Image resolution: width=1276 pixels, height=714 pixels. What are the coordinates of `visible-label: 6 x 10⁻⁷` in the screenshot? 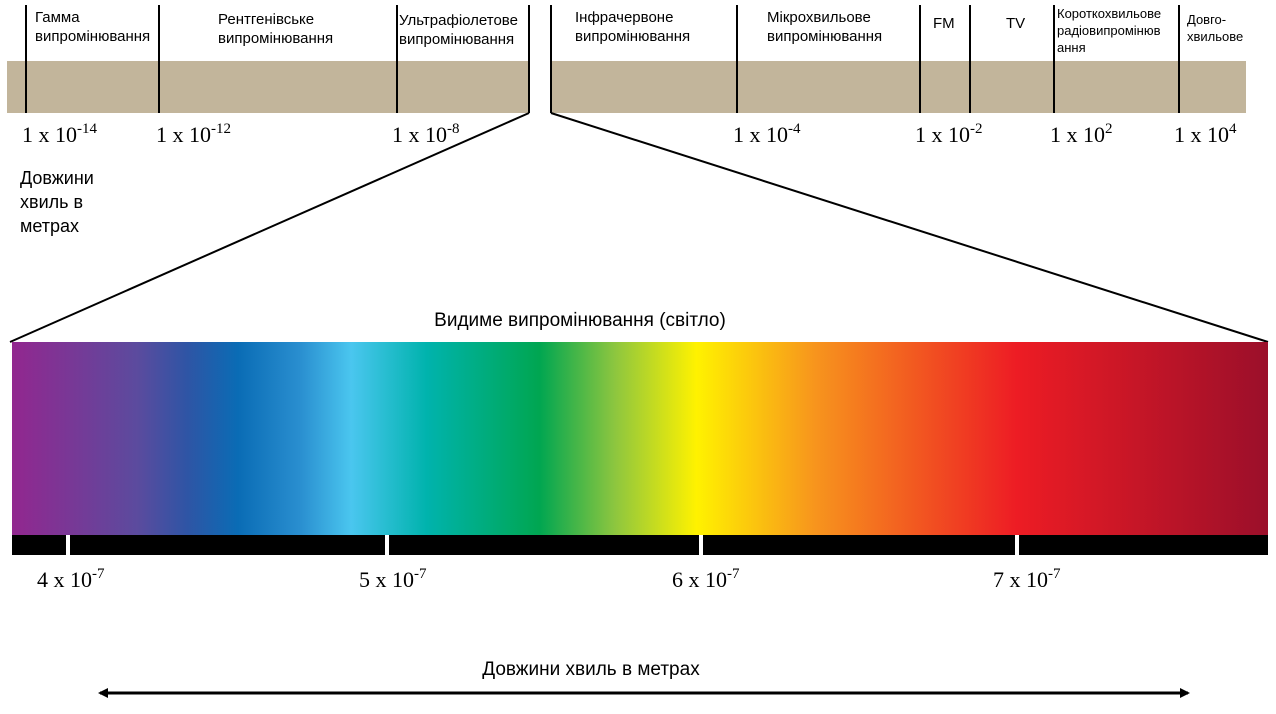 It's located at (706, 579).